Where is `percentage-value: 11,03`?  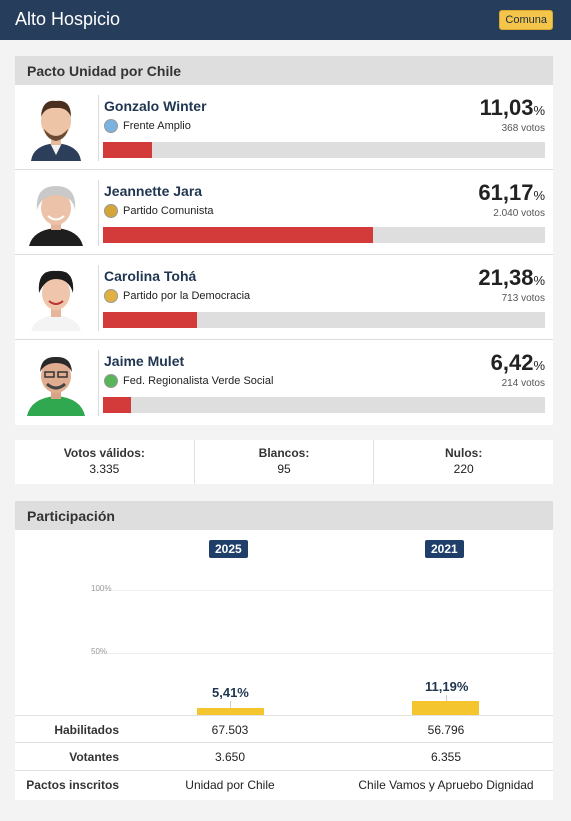 percentage-value: 11,03 is located at coordinates (506, 107).